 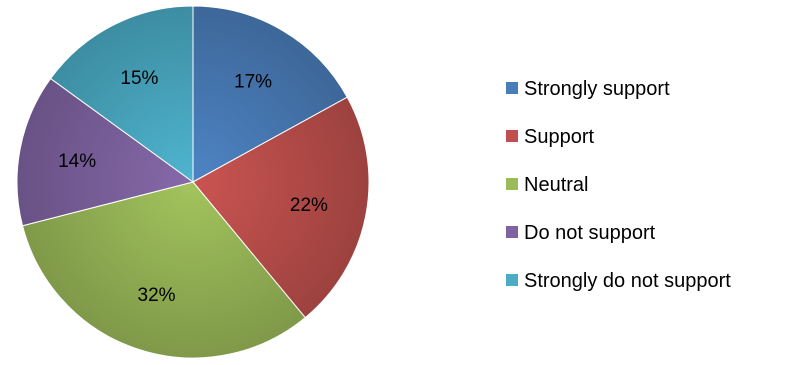 I want to click on legend-swatch-do-not-support, so click(x=512, y=232).